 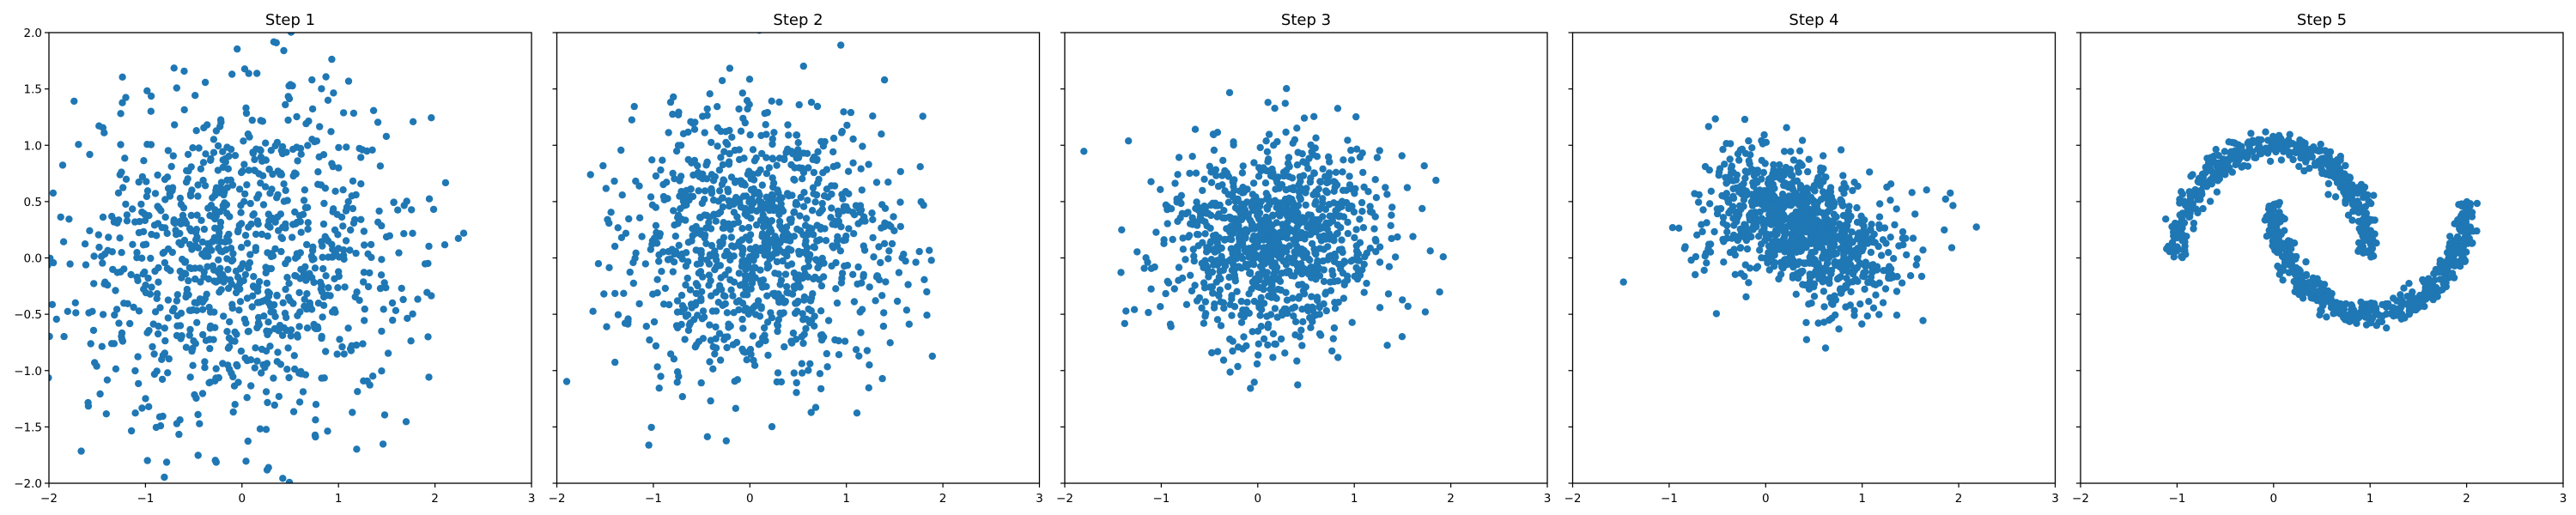 What do you see at coordinates (1862, 499) in the screenshot?
I see `x-tick-label: 1` at bounding box center [1862, 499].